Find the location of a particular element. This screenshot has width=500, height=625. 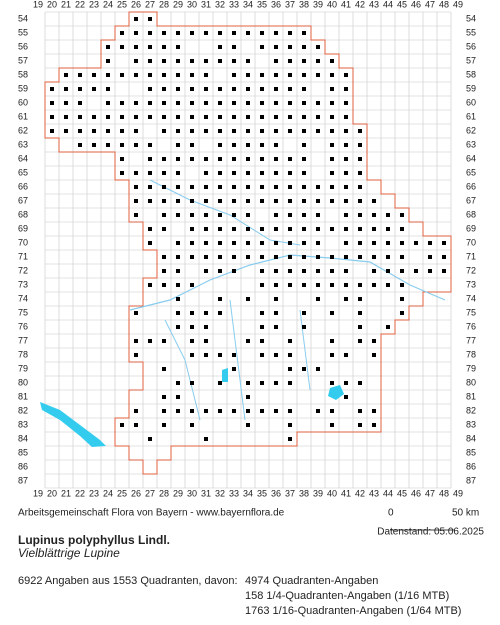

stats-item: 1763 1/16-Quadranten-Angaben (1/64 MTB) is located at coordinates (353, 611).